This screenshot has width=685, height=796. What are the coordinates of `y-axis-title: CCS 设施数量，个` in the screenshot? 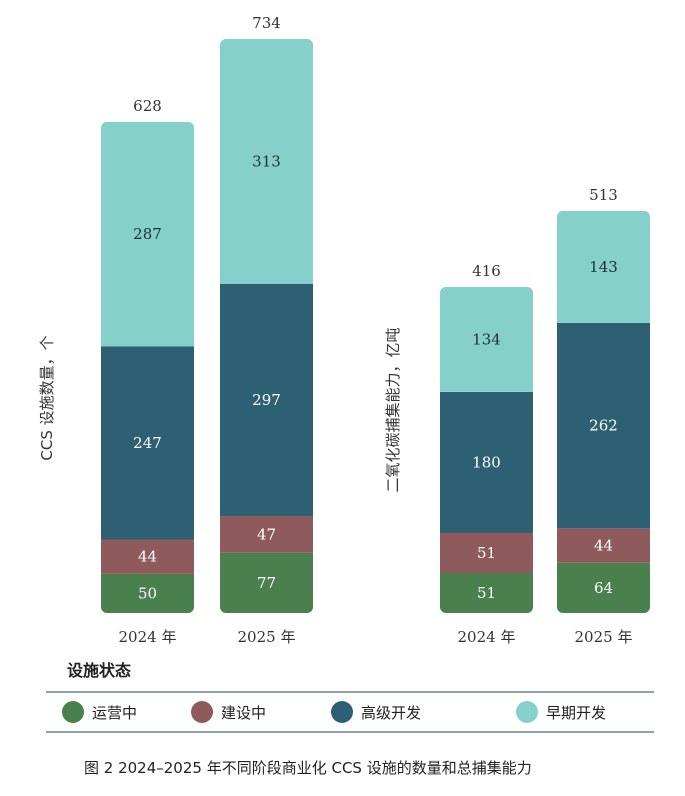 It's located at (47, 397).